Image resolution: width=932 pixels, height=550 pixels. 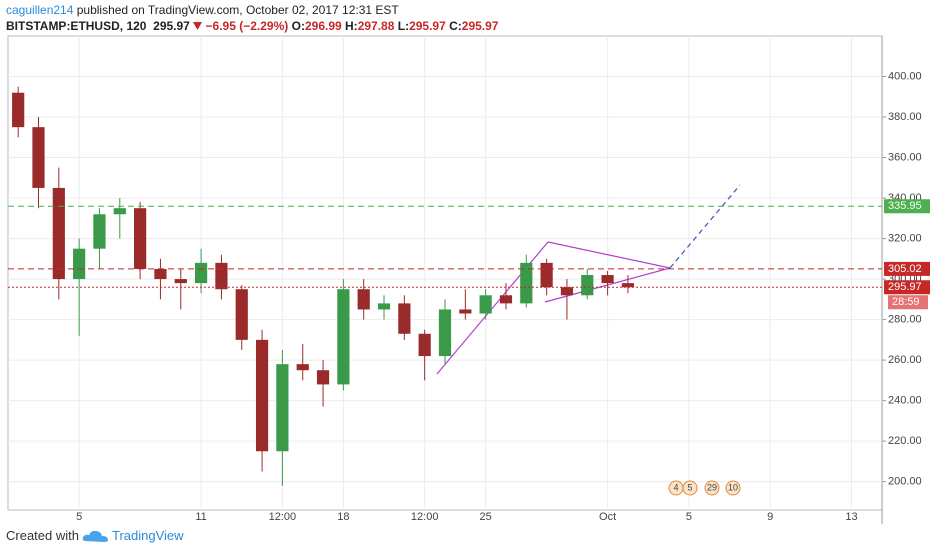 I want to click on high-label: H:, so click(x=351, y=26).